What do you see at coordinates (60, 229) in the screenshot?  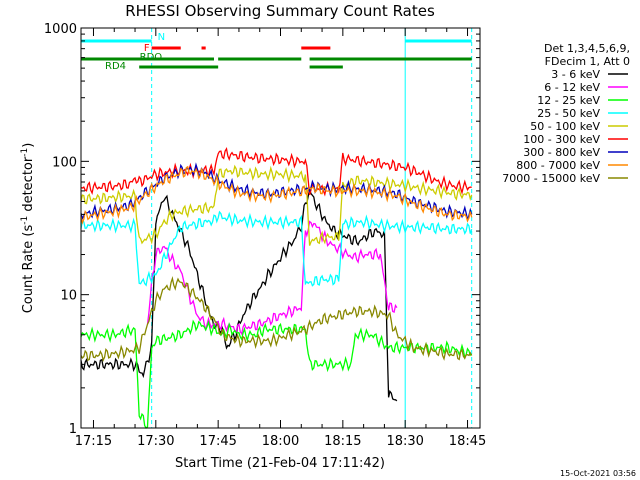 I see `y-tick-labels: 1 10 100 1000` at bounding box center [60, 229].